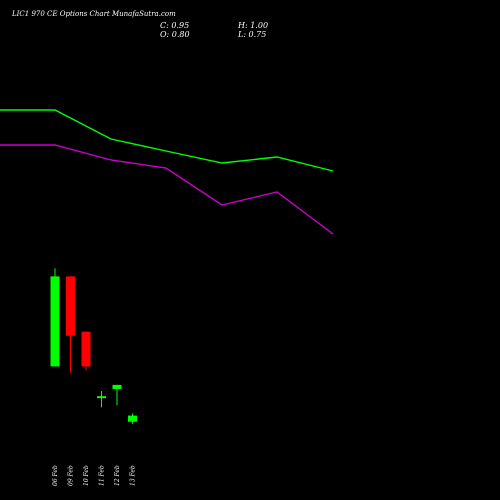 This screenshot has height=500, width=500. I want to click on candle-body-13-feb, so click(132, 418).